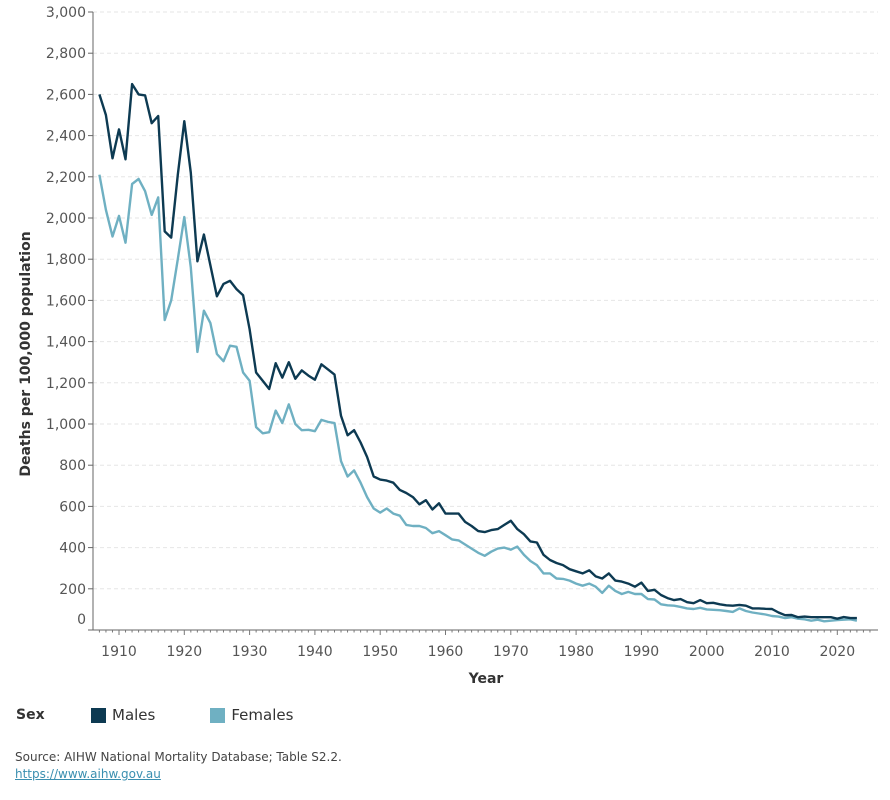 This screenshot has height=800, width=890. What do you see at coordinates (486, 679) in the screenshot?
I see `x-axis-title: Year` at bounding box center [486, 679].